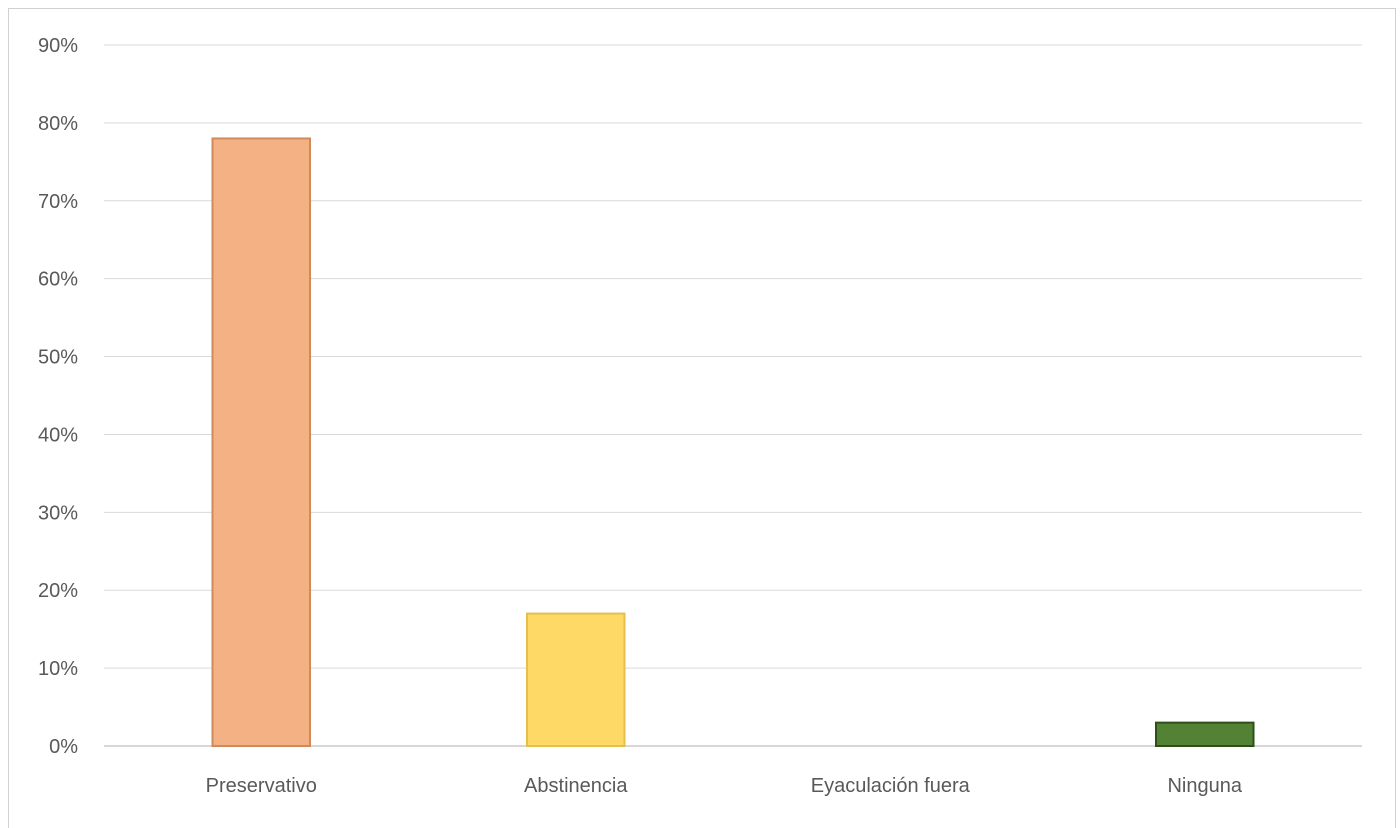  What do you see at coordinates (58, 513) in the screenshot?
I see `y-tick-label: 30%` at bounding box center [58, 513].